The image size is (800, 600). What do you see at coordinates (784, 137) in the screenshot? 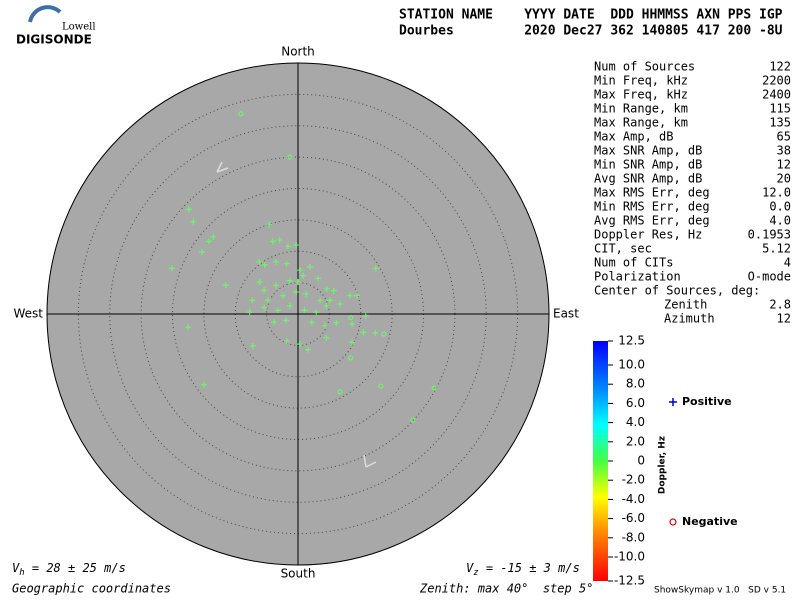
I see `stat-value: 65` at bounding box center [784, 137].